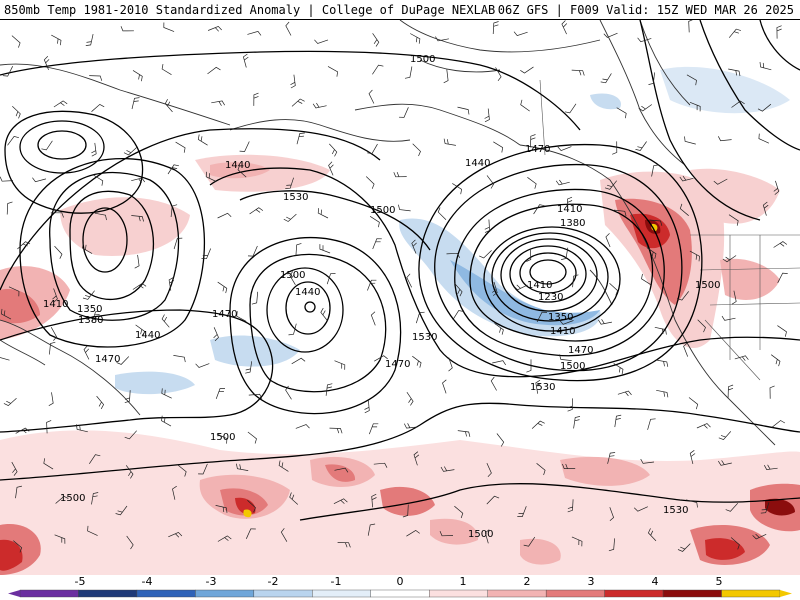 Image resolution: width=800 pixels, height=600 pixels. What do you see at coordinates (247, 513) in the screenshot?
I see `extreme-anomaly-area` at bounding box center [247, 513].